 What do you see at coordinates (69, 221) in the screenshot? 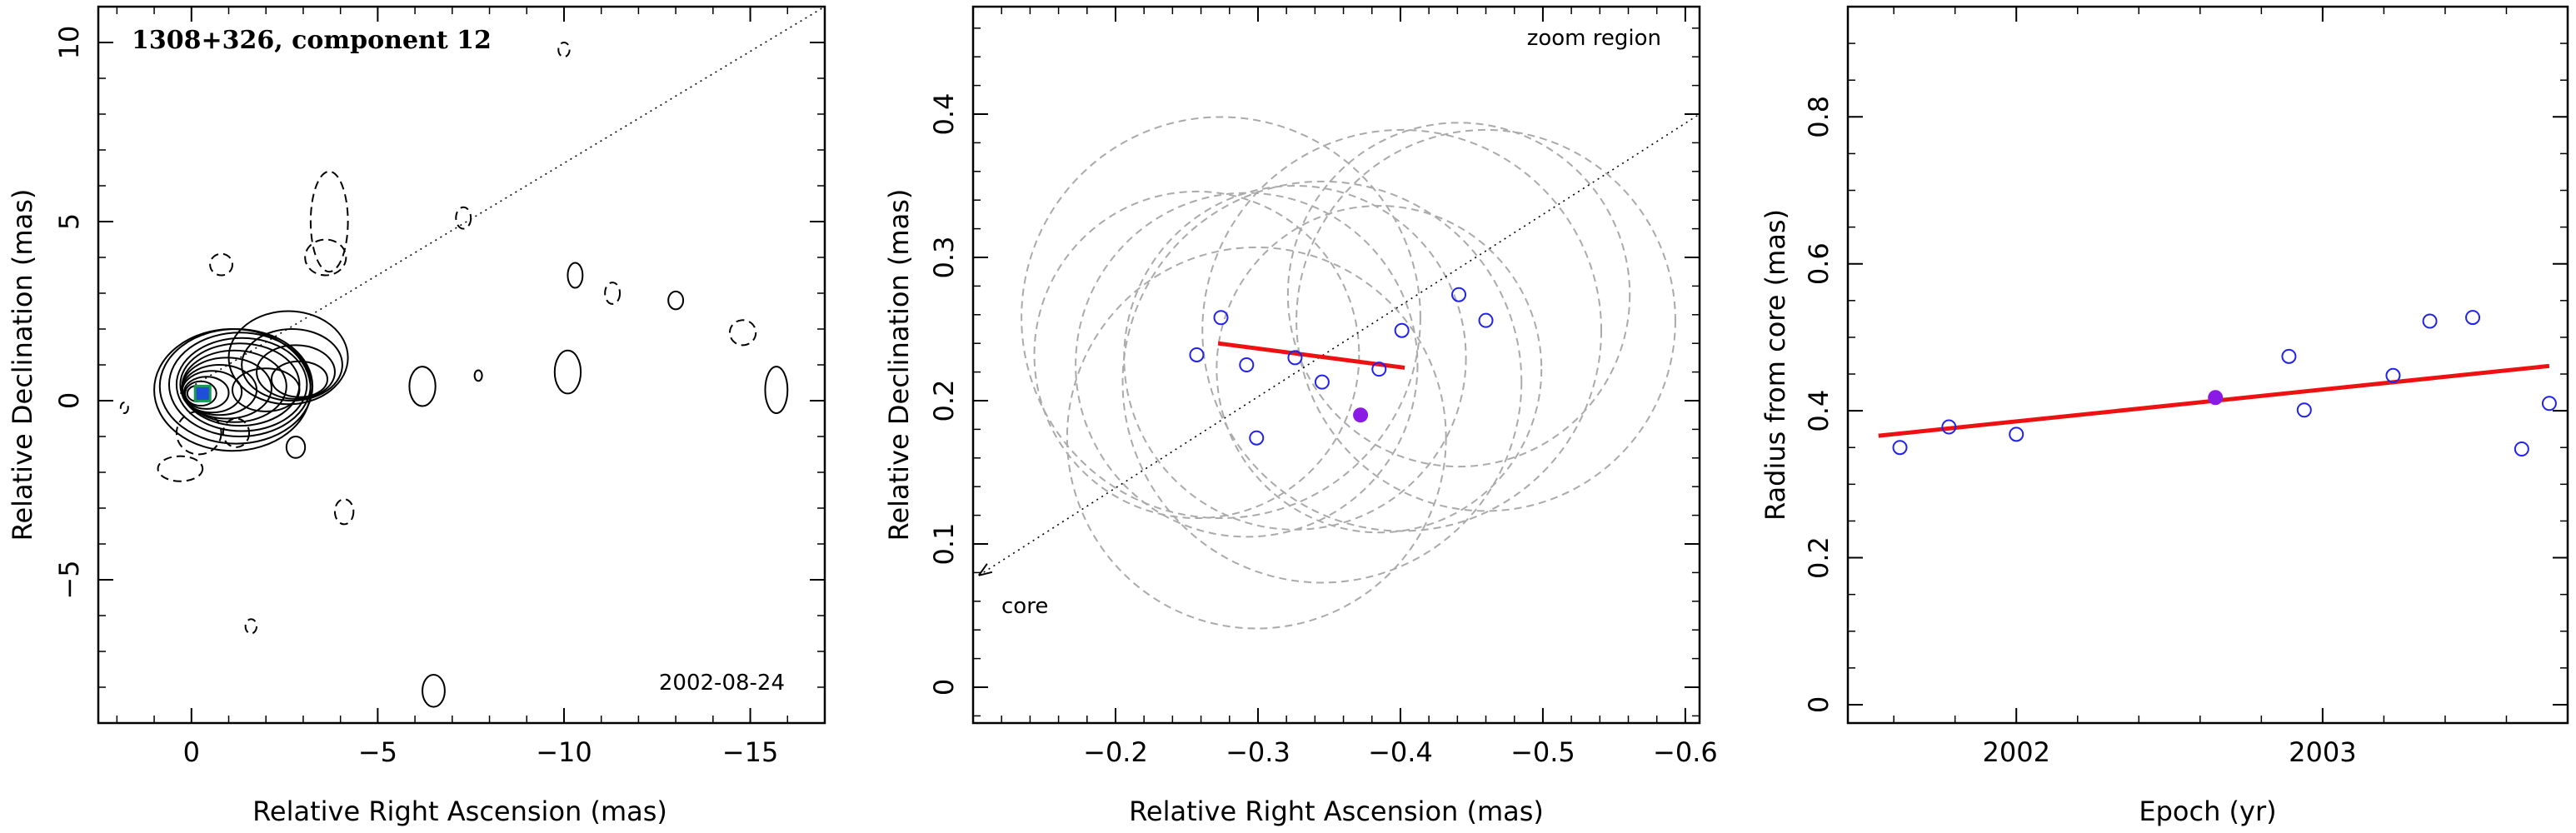
I see `y-tick-label: 5` at bounding box center [69, 221].